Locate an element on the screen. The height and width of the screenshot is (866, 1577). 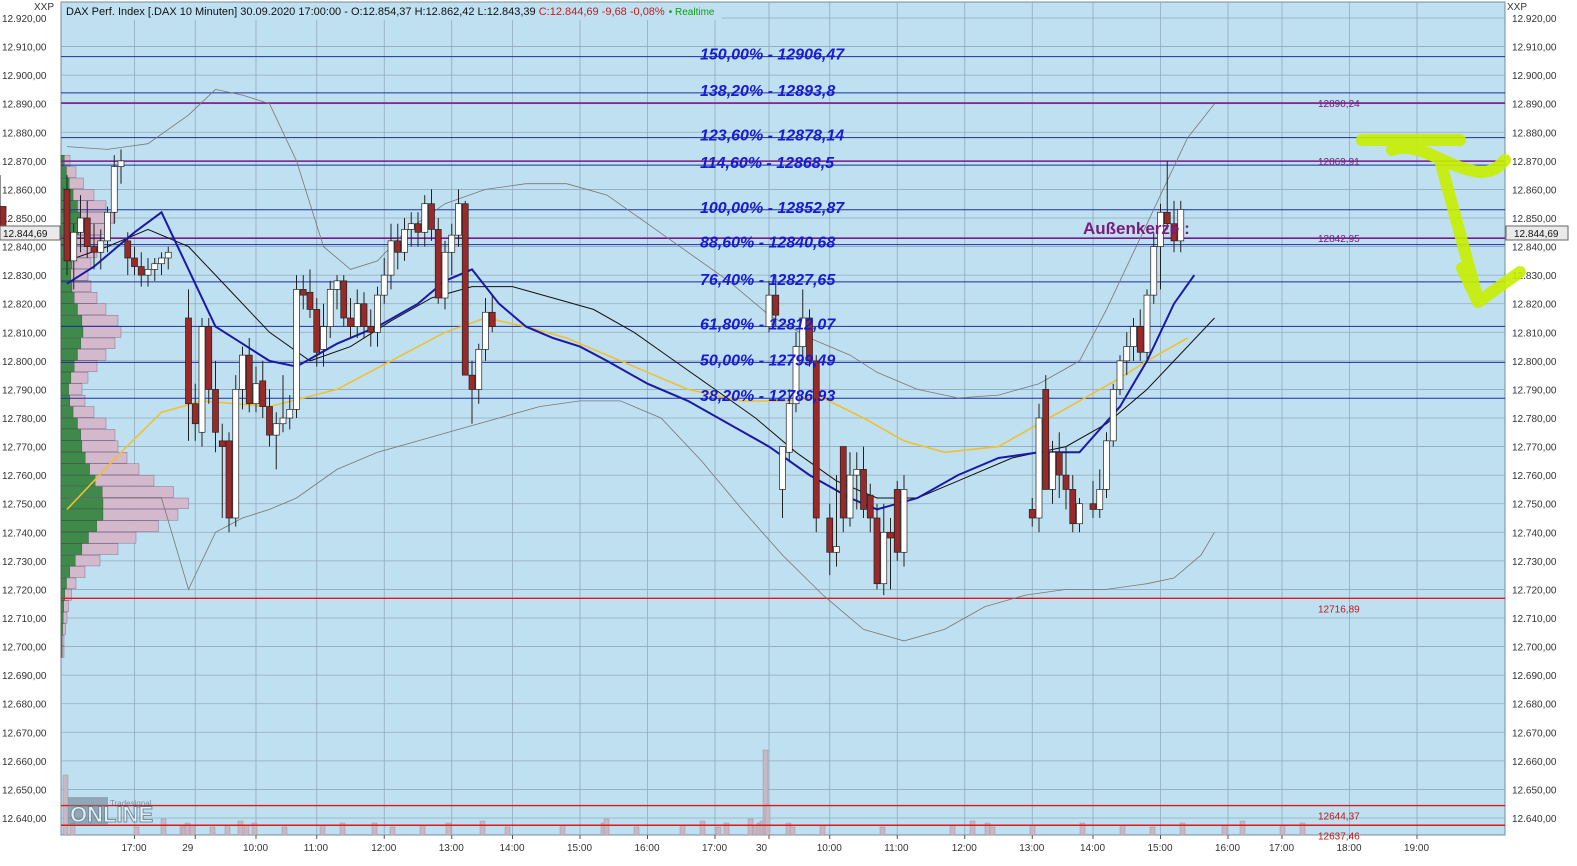
y-tick-label-right: 12.760,00 is located at coordinates (1534, 476).